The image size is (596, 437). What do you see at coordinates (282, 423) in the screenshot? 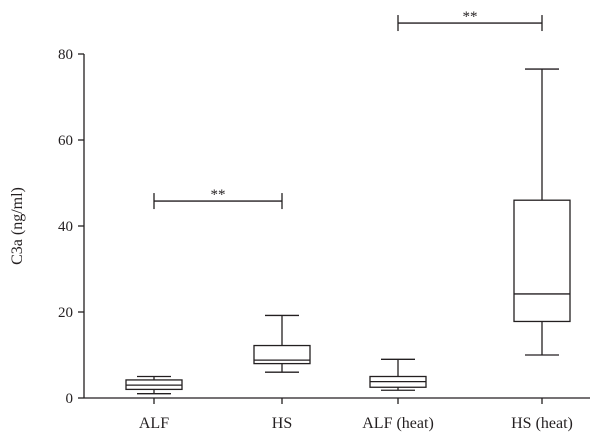
I see `x-category-label: HS` at bounding box center [282, 423].